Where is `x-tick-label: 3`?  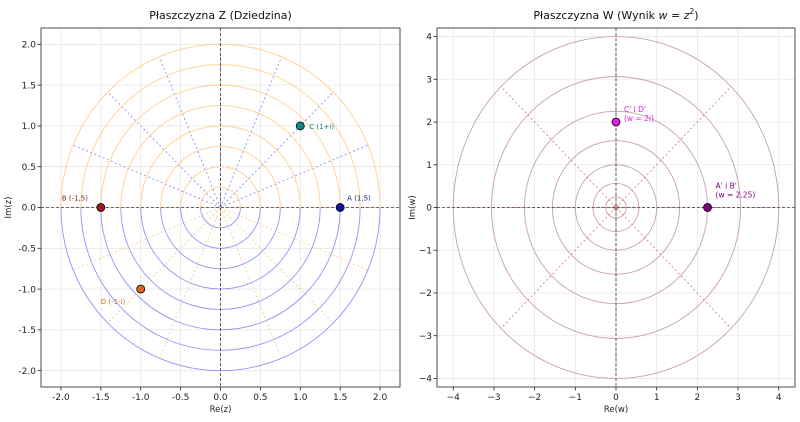 x-tick-label: 3 is located at coordinates (738, 398).